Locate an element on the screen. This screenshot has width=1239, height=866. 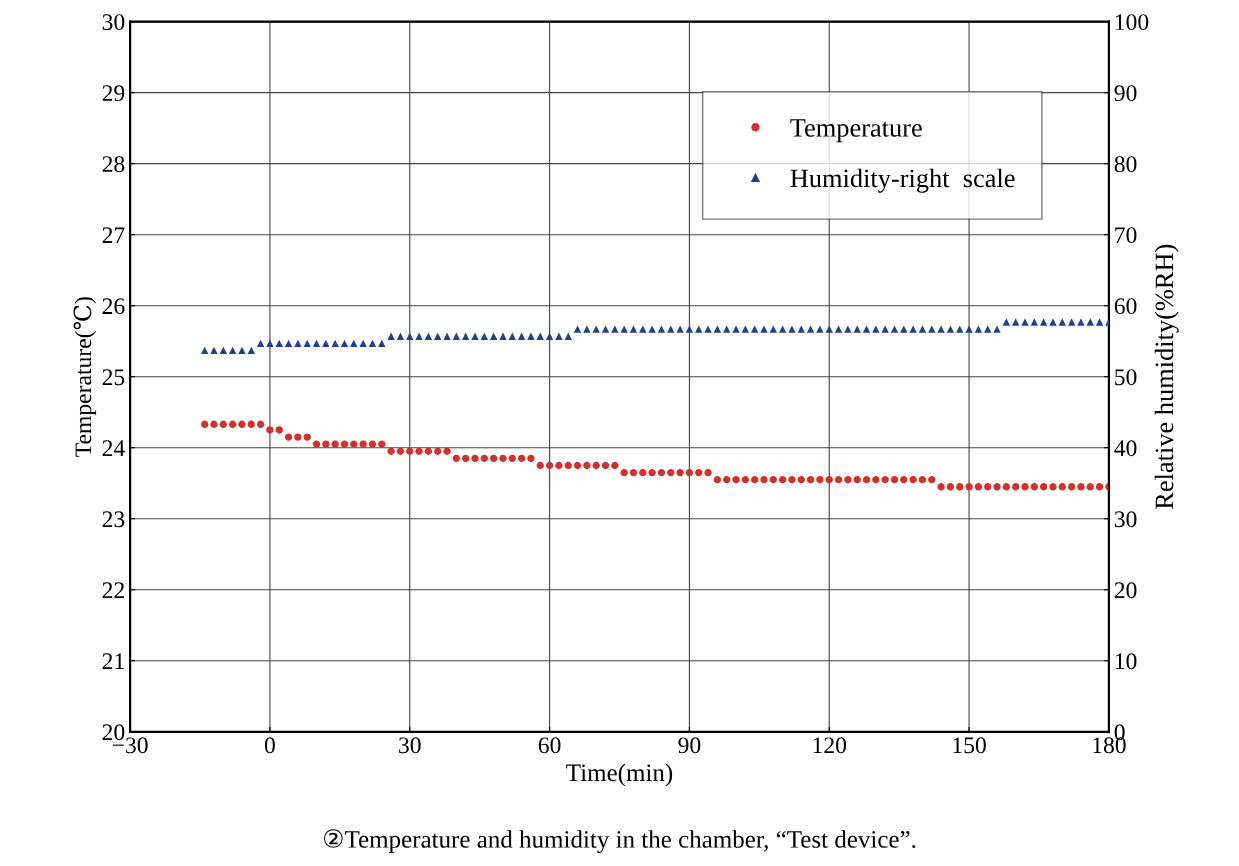
y2-axis-title: Relative humidity(%RH) is located at coordinates (1166, 376).